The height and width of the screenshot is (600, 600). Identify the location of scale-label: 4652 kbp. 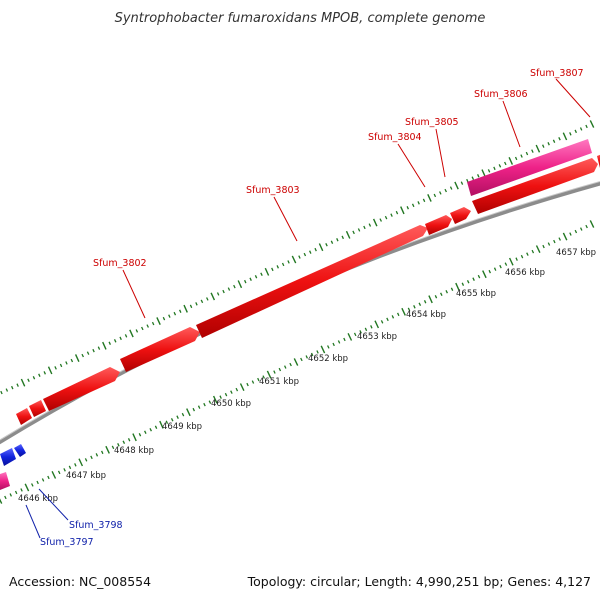
(328, 359).